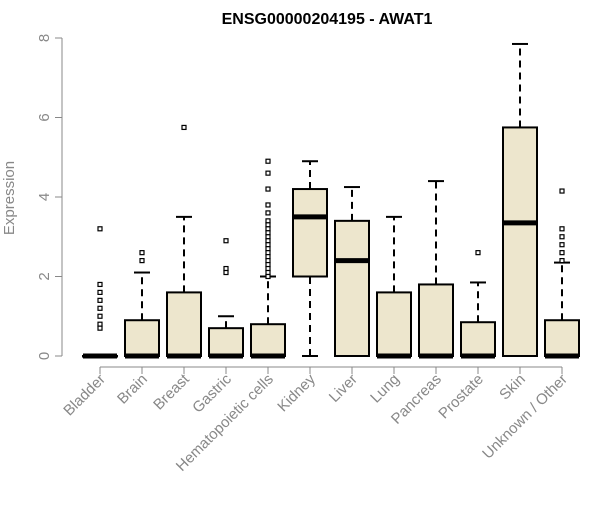  Describe the element at coordinates (44, 356) in the screenshot. I see `y-tick-label: 0` at that location.